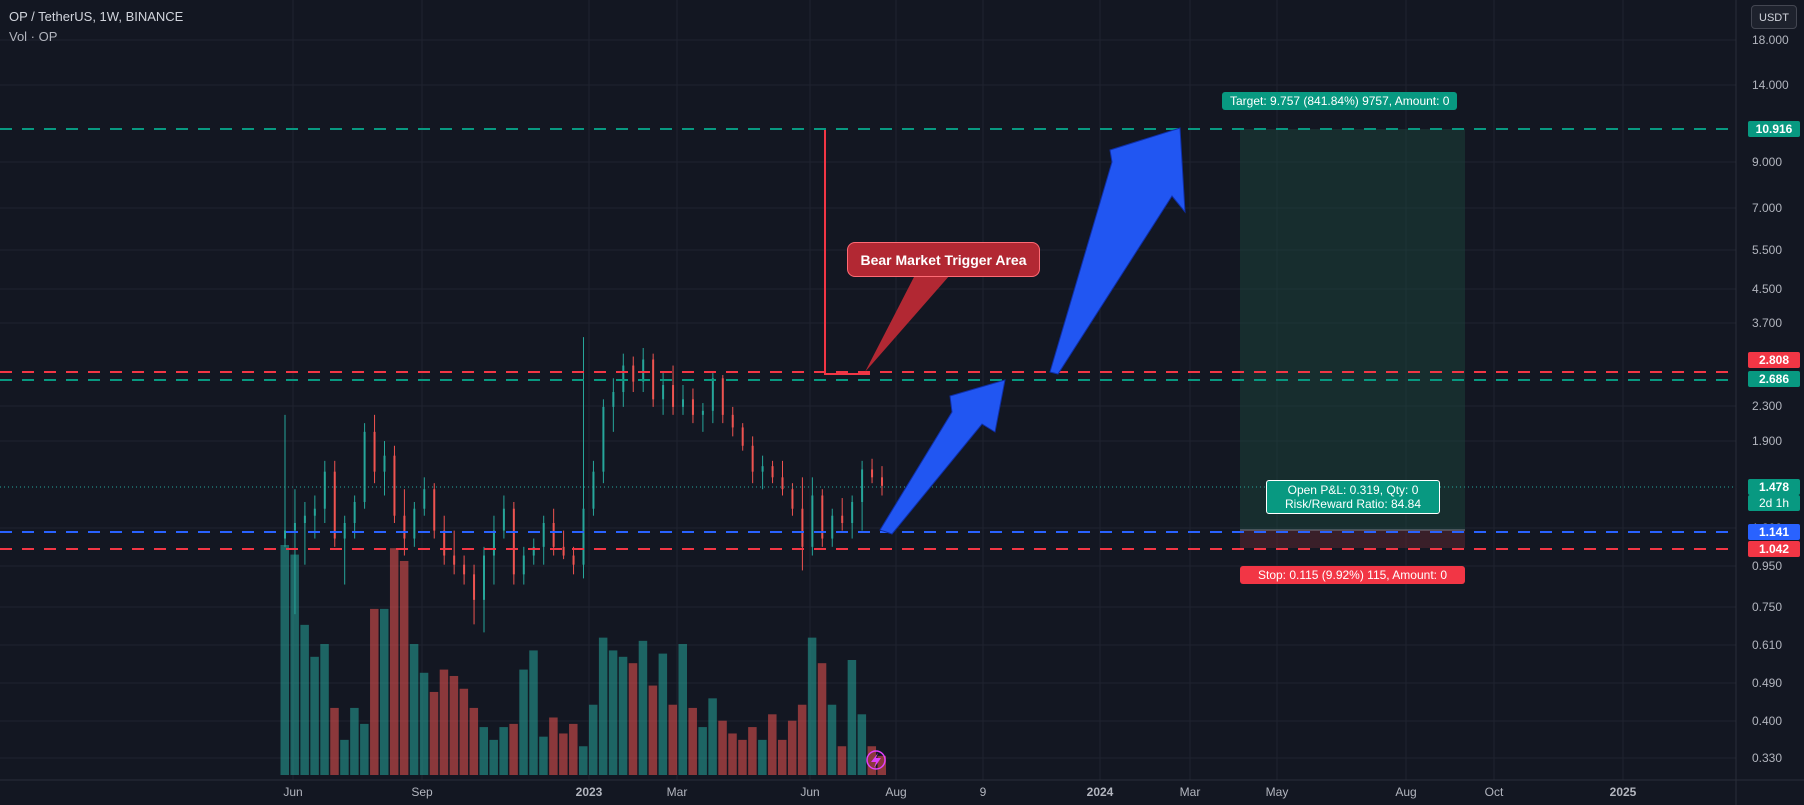  What do you see at coordinates (1623, 792) in the screenshot?
I see `time-tick-label: 2025` at bounding box center [1623, 792].